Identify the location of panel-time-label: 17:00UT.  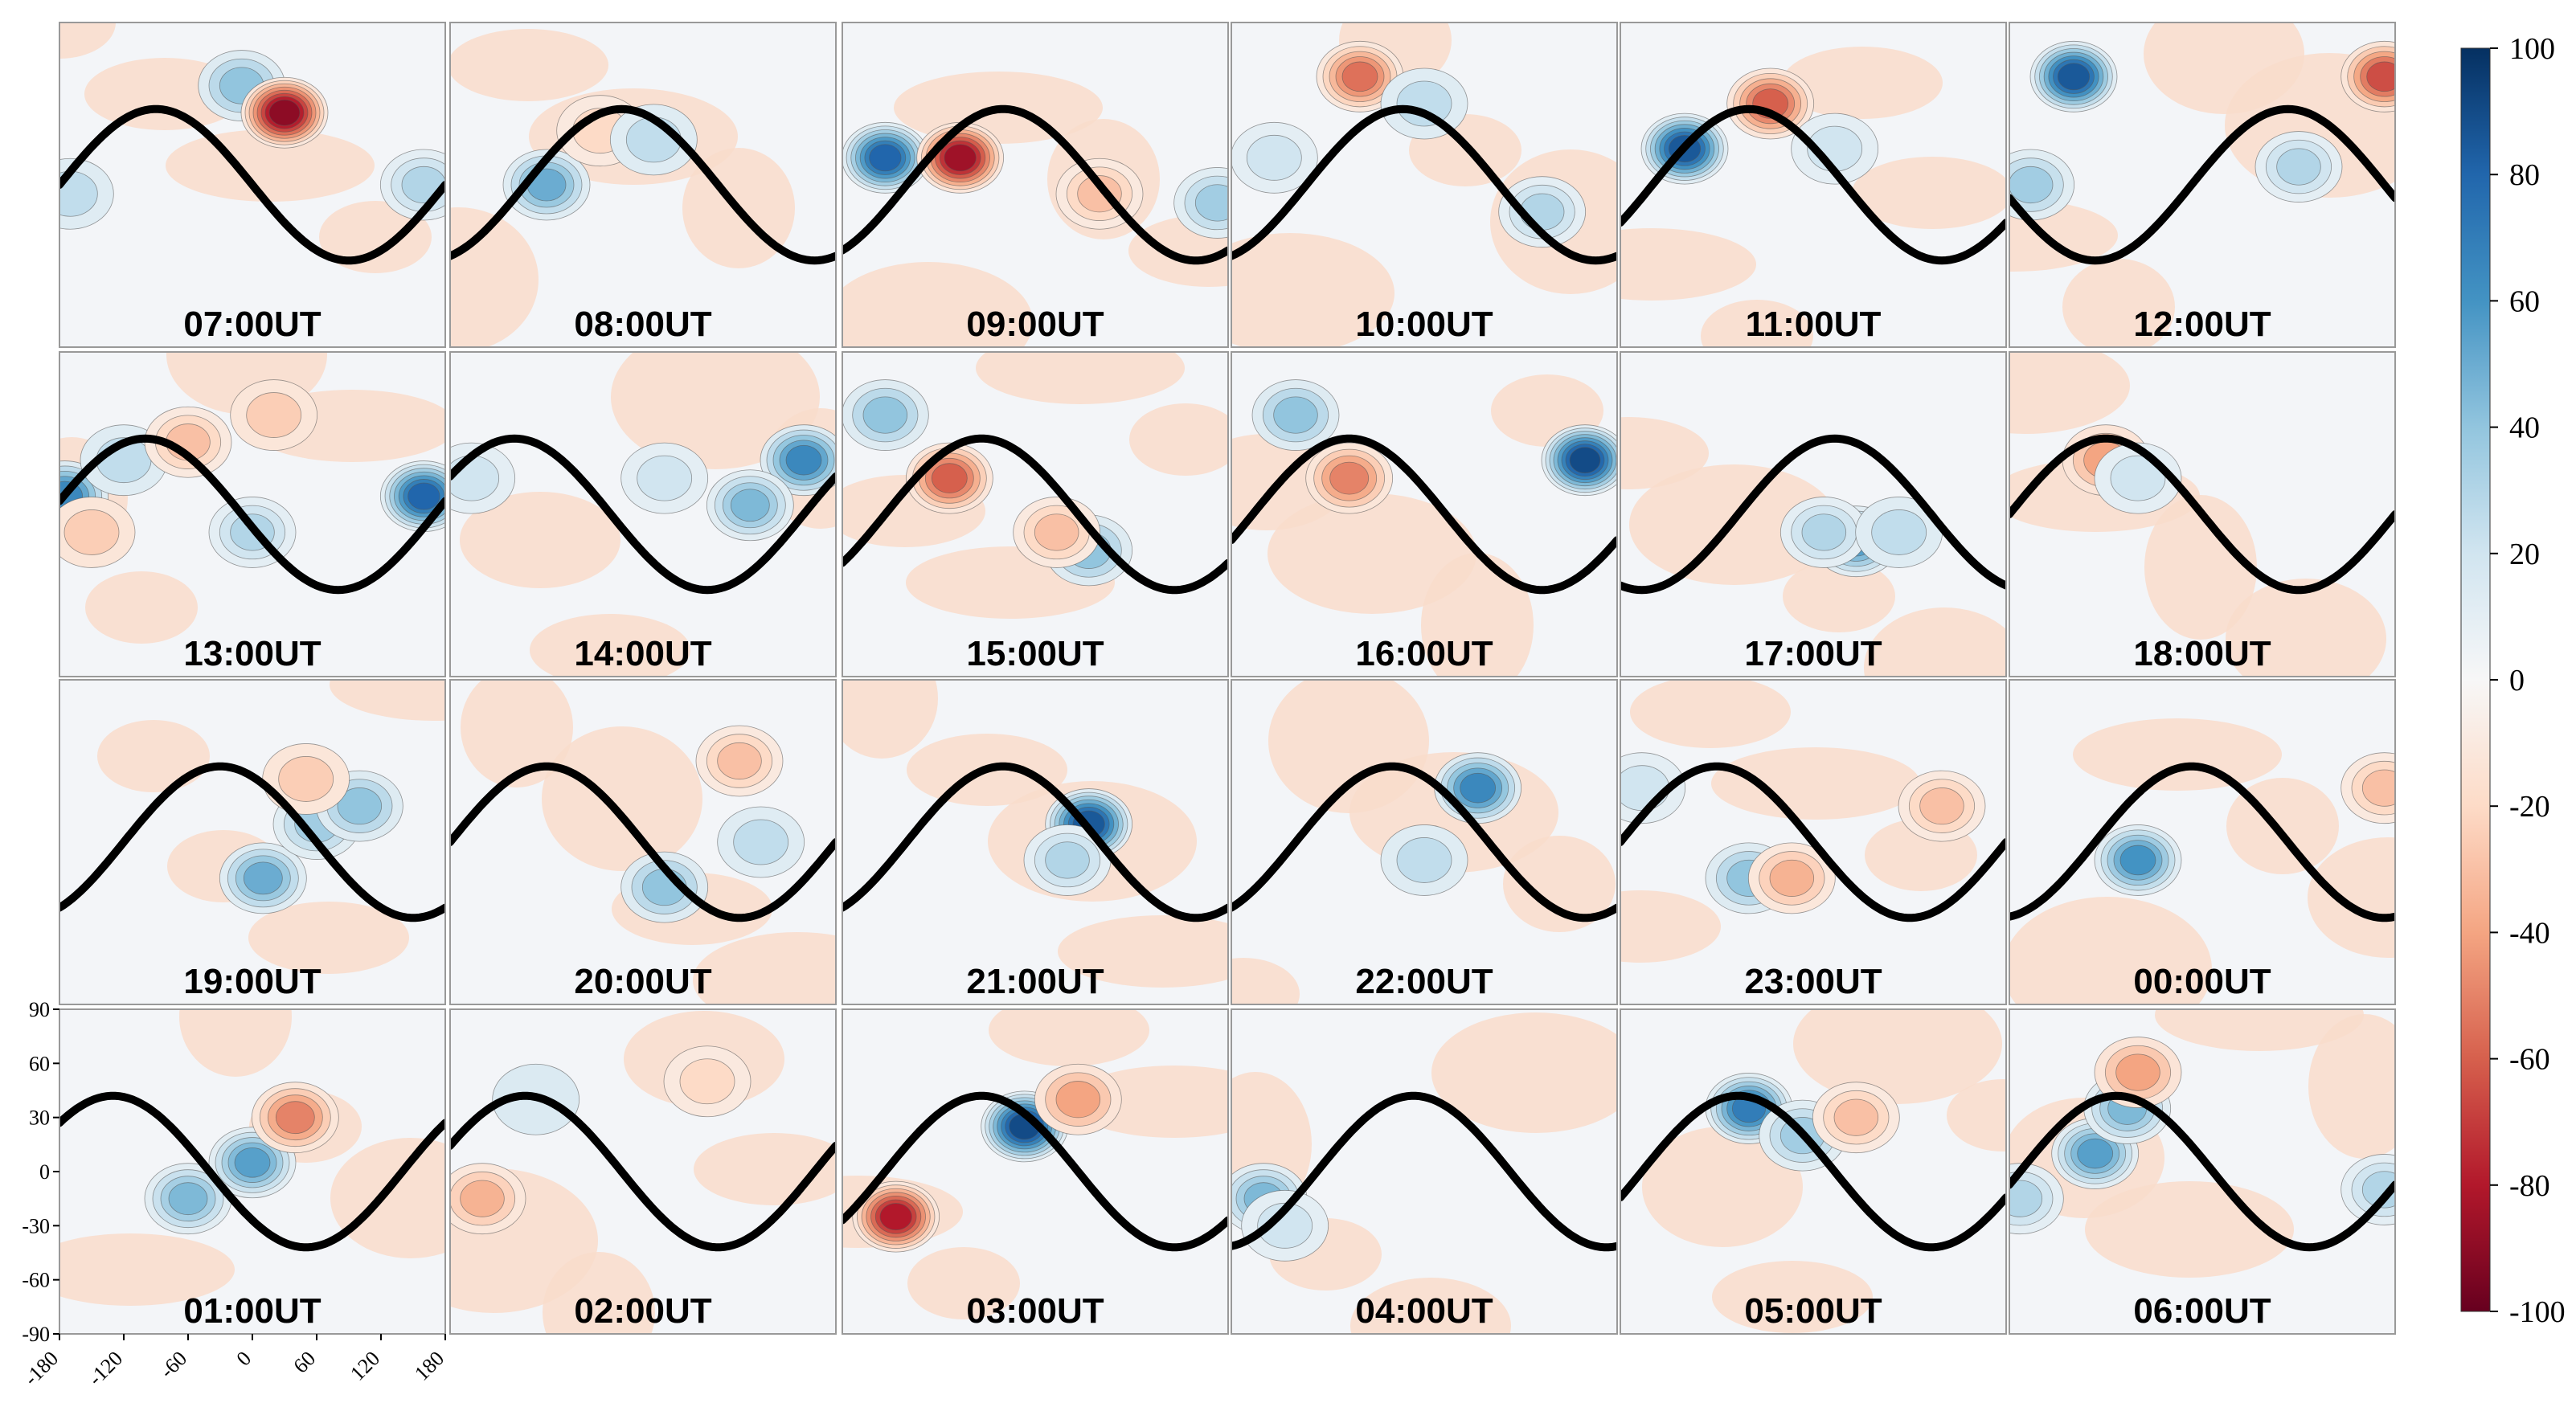
(1813, 654).